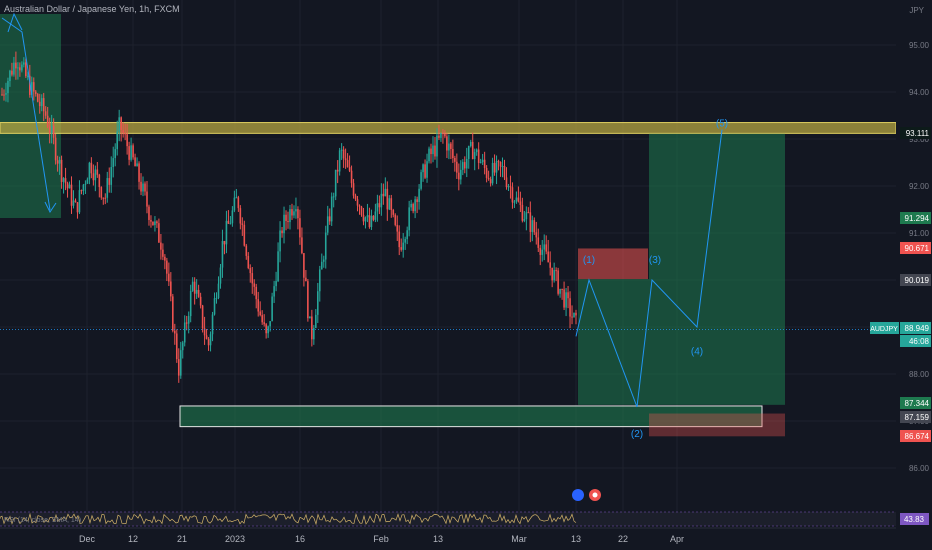 This screenshot has height=550, width=932. What do you see at coordinates (182, 539) in the screenshot?
I see `x-tick-label: 21` at bounding box center [182, 539].